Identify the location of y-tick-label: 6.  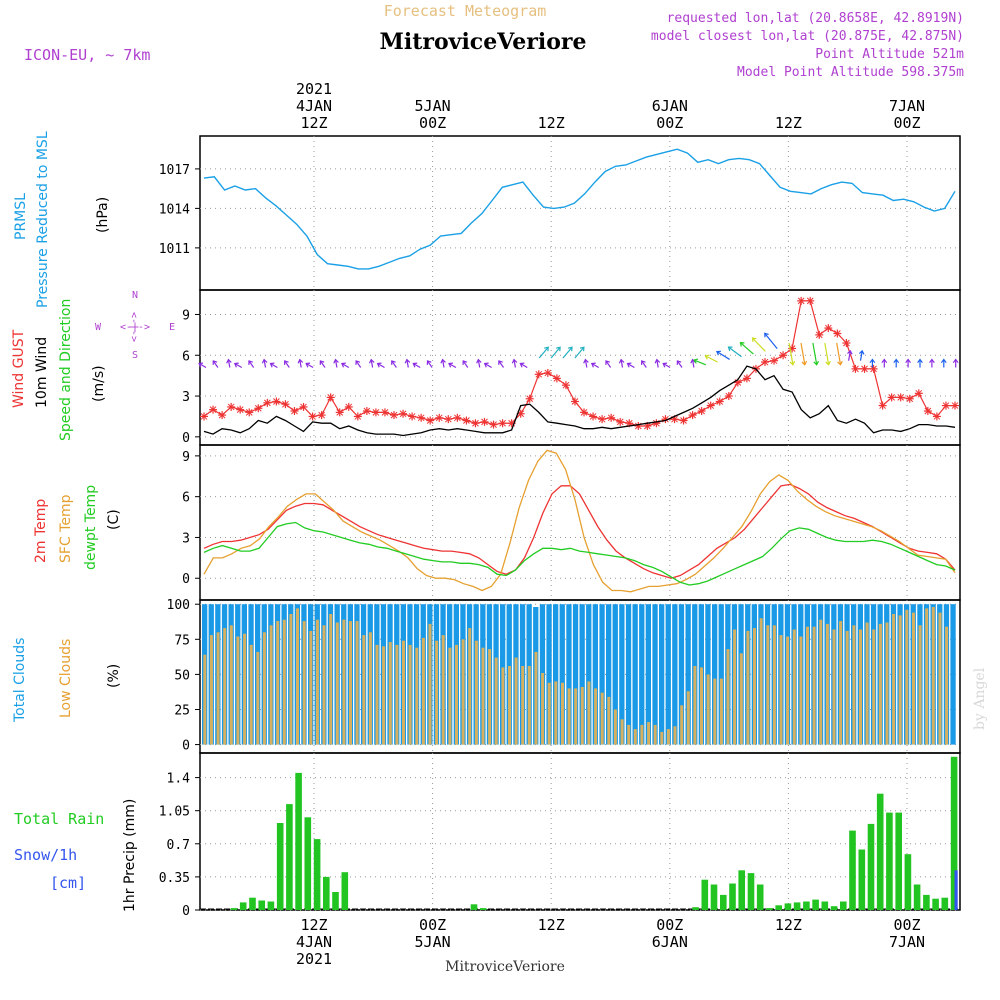
(186, 356).